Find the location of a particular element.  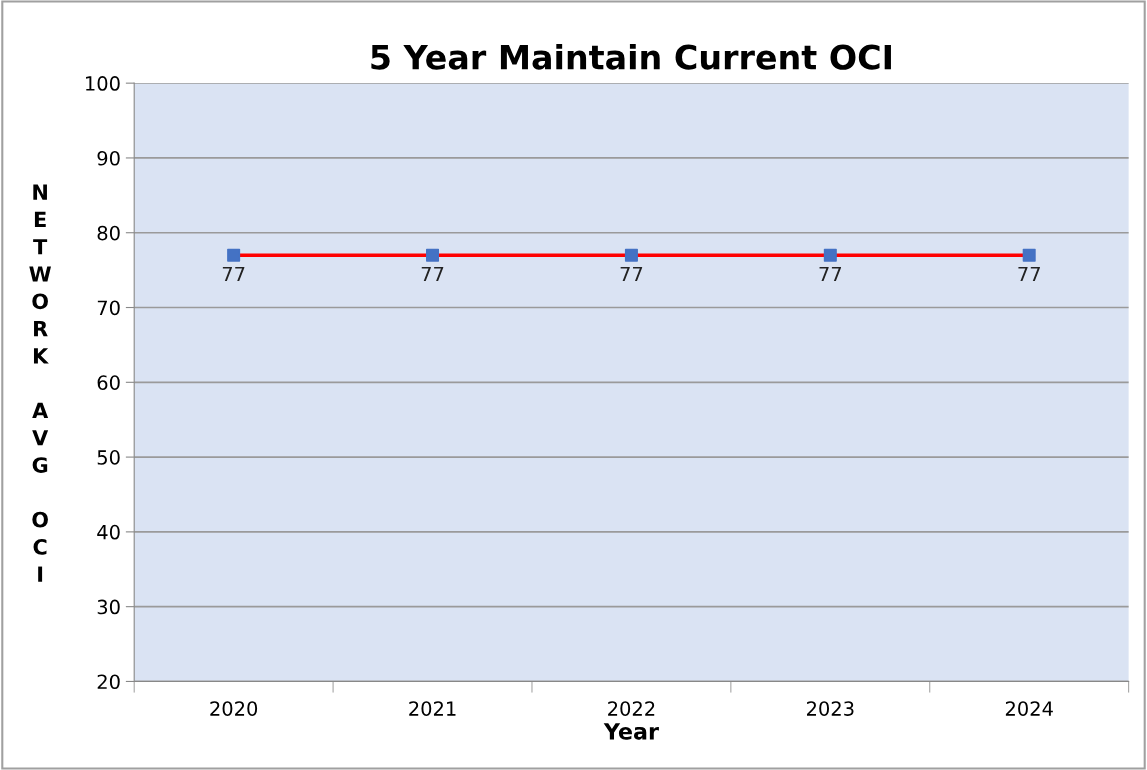

x-tick-label: 2022 is located at coordinates (631, 708).